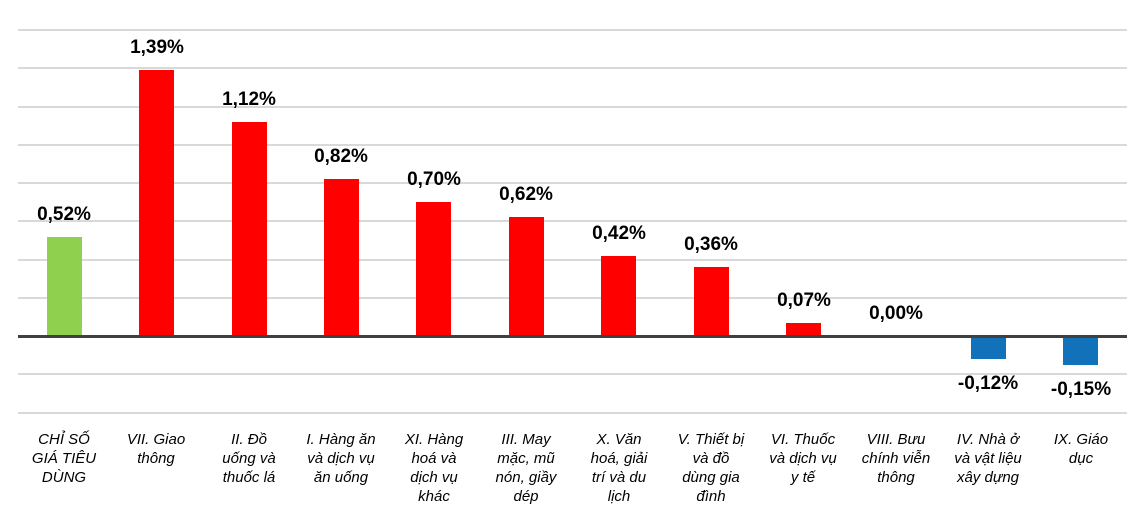 This screenshot has width=1141, height=519. What do you see at coordinates (434, 179) in the screenshot?
I see `value-label: 0,70%` at bounding box center [434, 179].